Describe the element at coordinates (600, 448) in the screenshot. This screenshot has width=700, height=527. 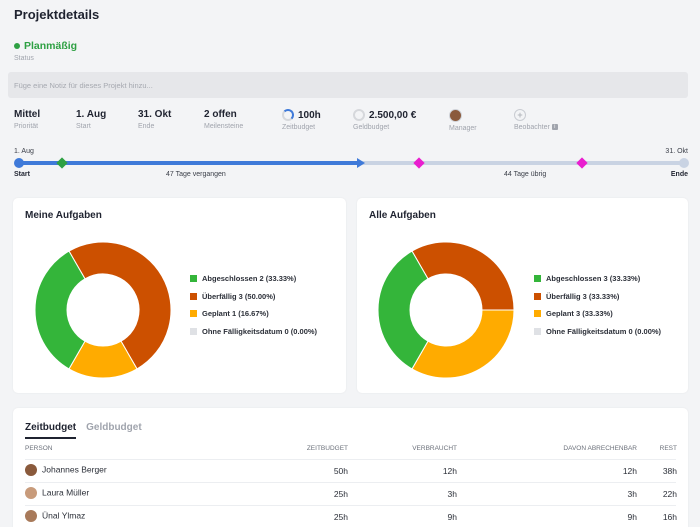
I see `col-billable-header: Davon abrechenbar` at that location.